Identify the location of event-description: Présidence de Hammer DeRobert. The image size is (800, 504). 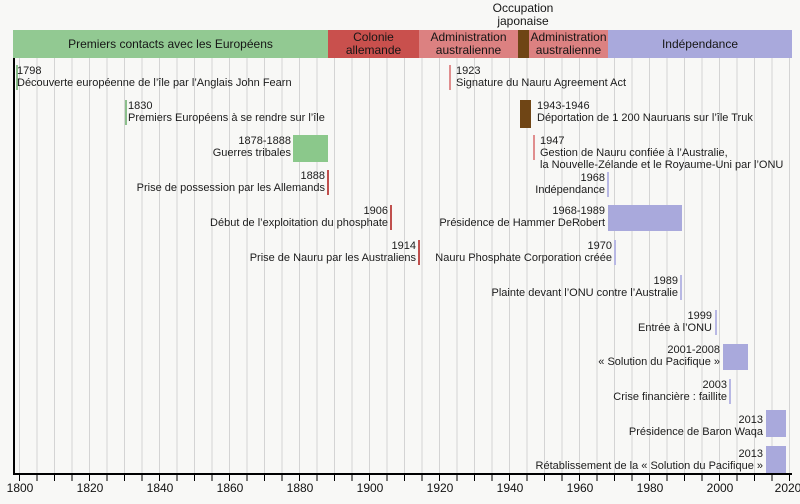
(522, 222).